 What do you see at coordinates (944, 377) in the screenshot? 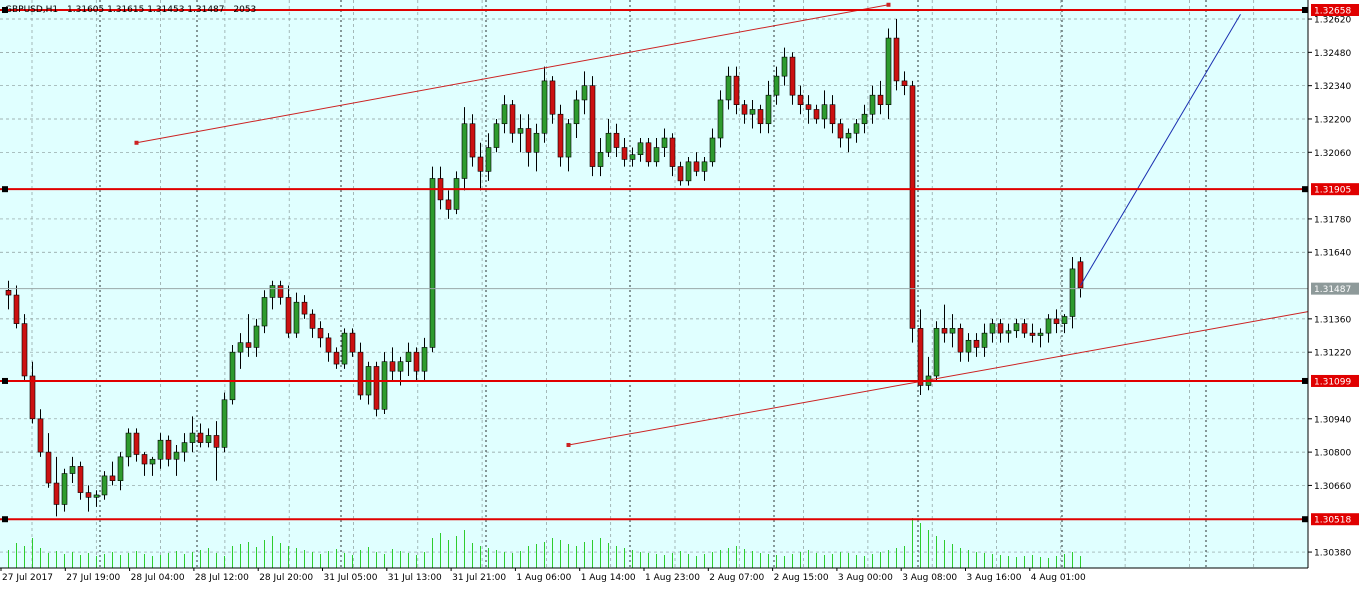
I see `trend-line-lower-channel` at bounding box center [944, 377].